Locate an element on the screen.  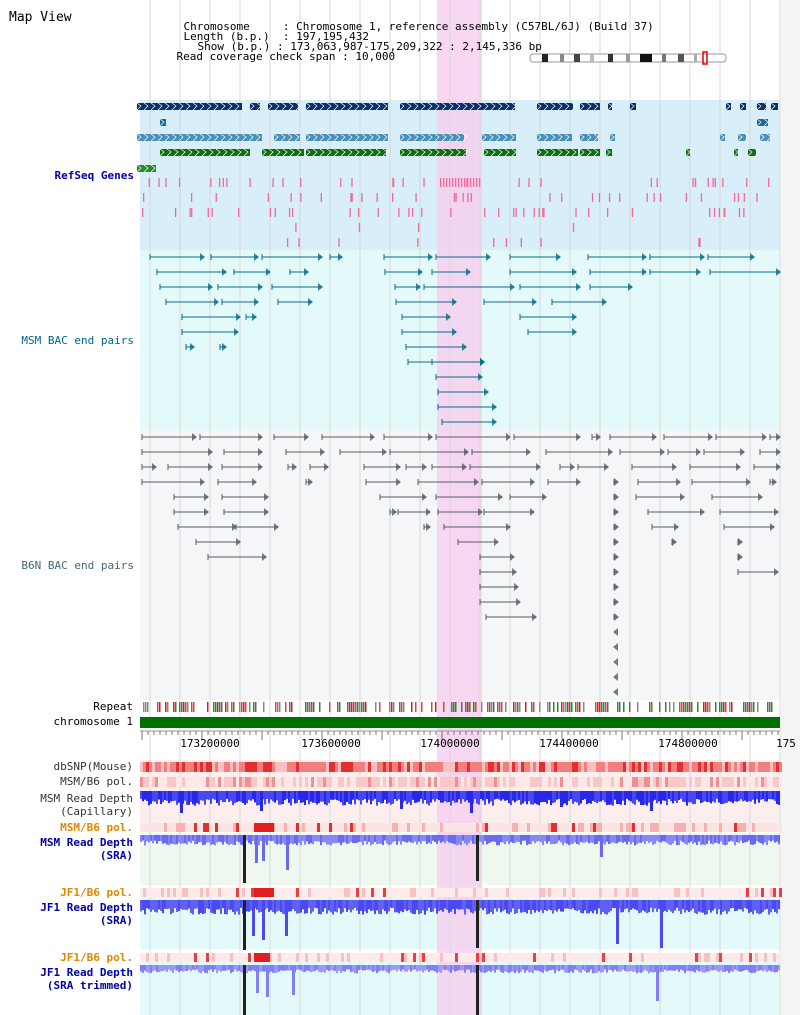
chromosome-ideogram is located at coordinates (628, 58).